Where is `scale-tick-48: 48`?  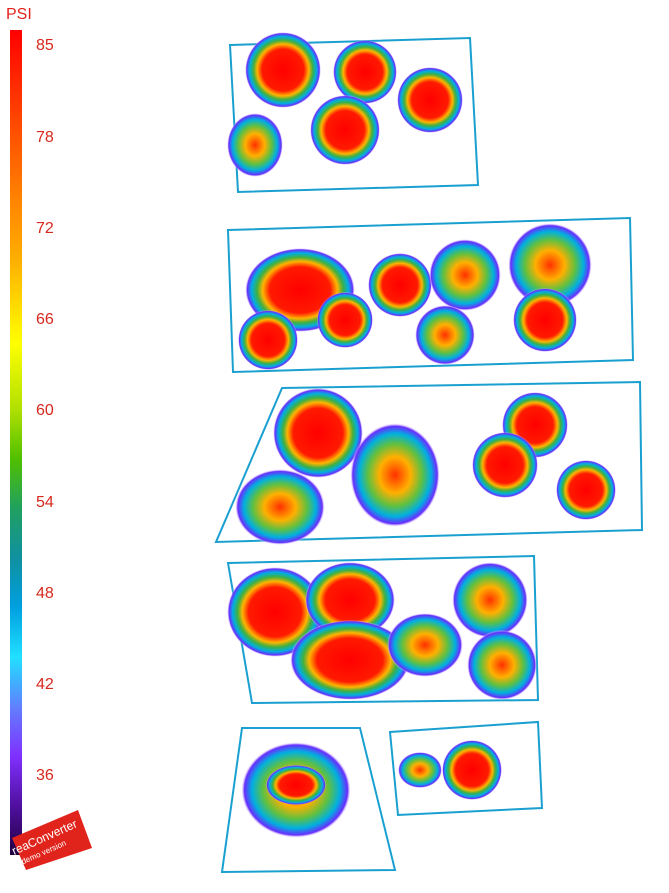
scale-tick-48: 48 is located at coordinates (45, 593).